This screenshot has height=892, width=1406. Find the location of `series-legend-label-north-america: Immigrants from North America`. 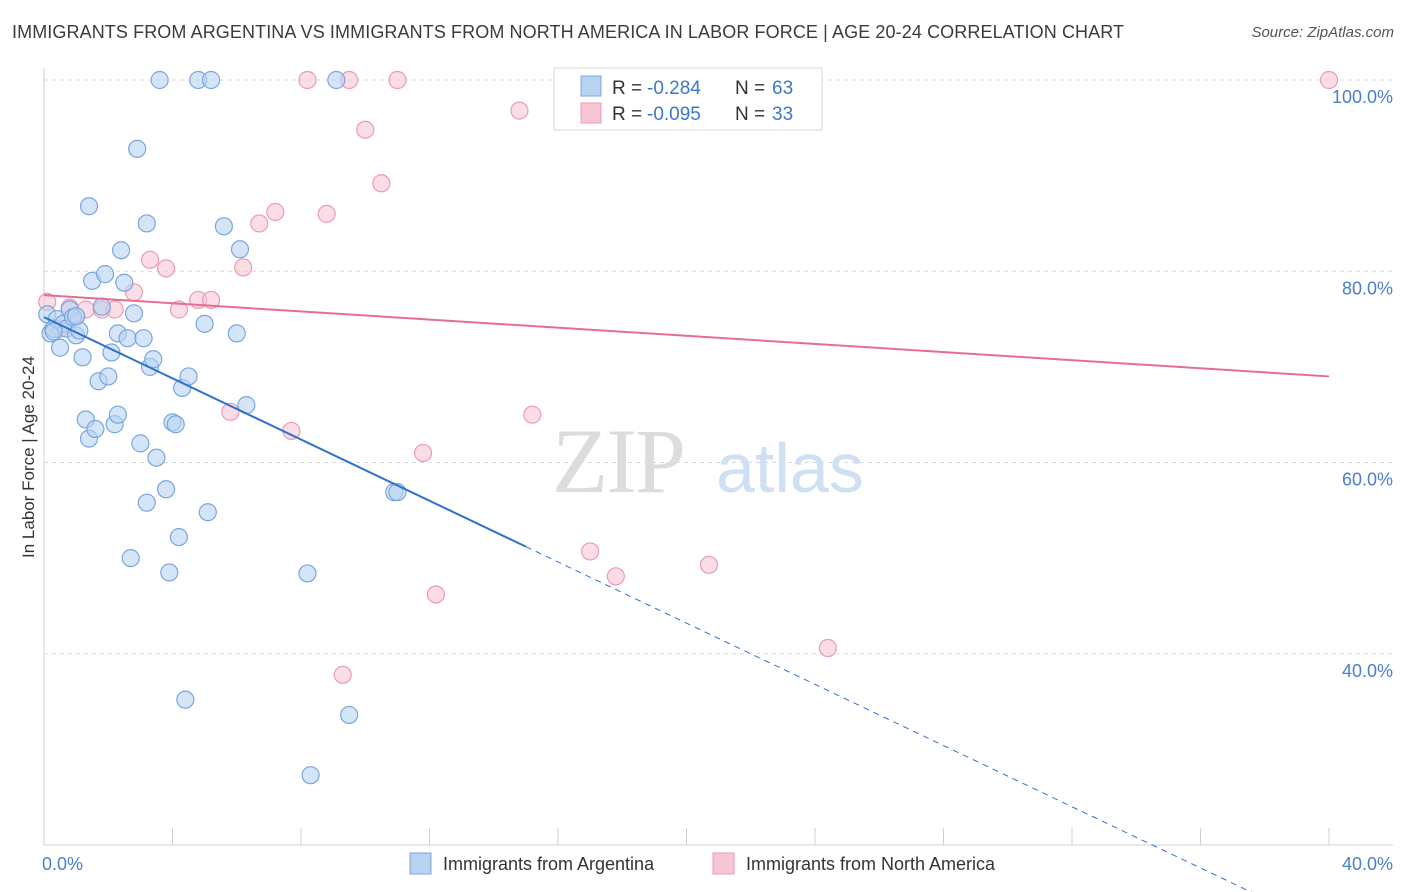

series-legend-label-north-america: Immigrants from North America is located at coordinates (871, 864).